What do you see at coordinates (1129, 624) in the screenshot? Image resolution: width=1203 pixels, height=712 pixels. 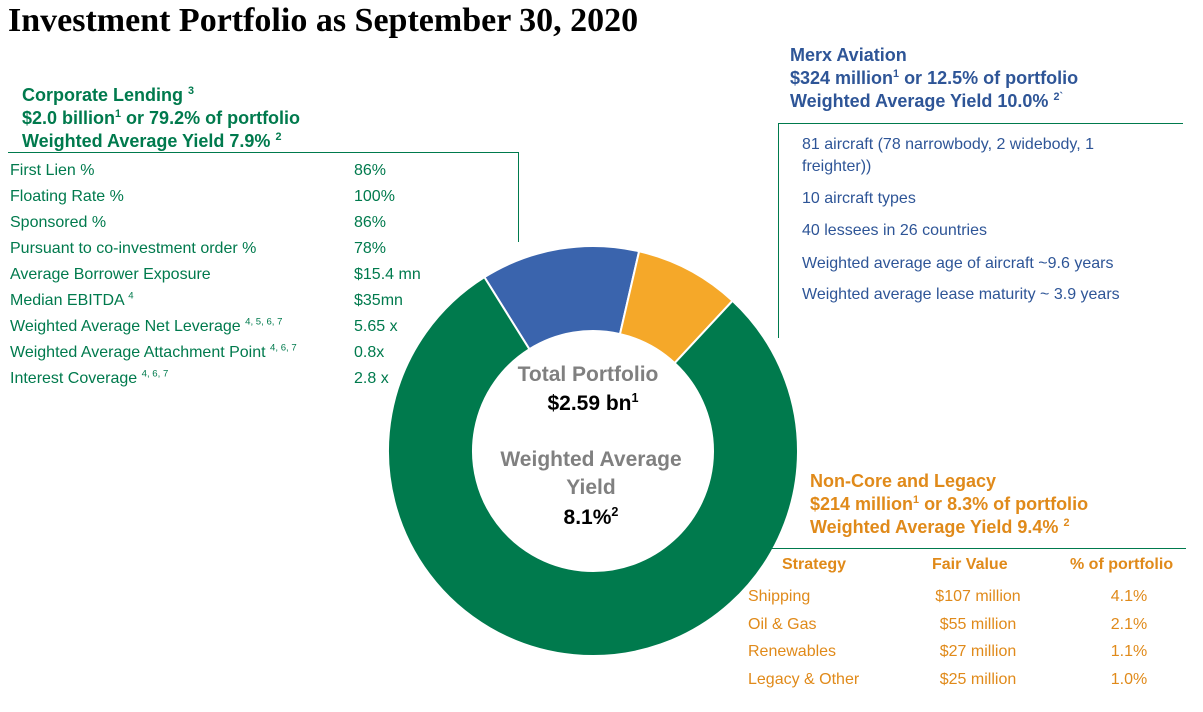 I see `noncore-table-cell: 2.1%` at bounding box center [1129, 624].